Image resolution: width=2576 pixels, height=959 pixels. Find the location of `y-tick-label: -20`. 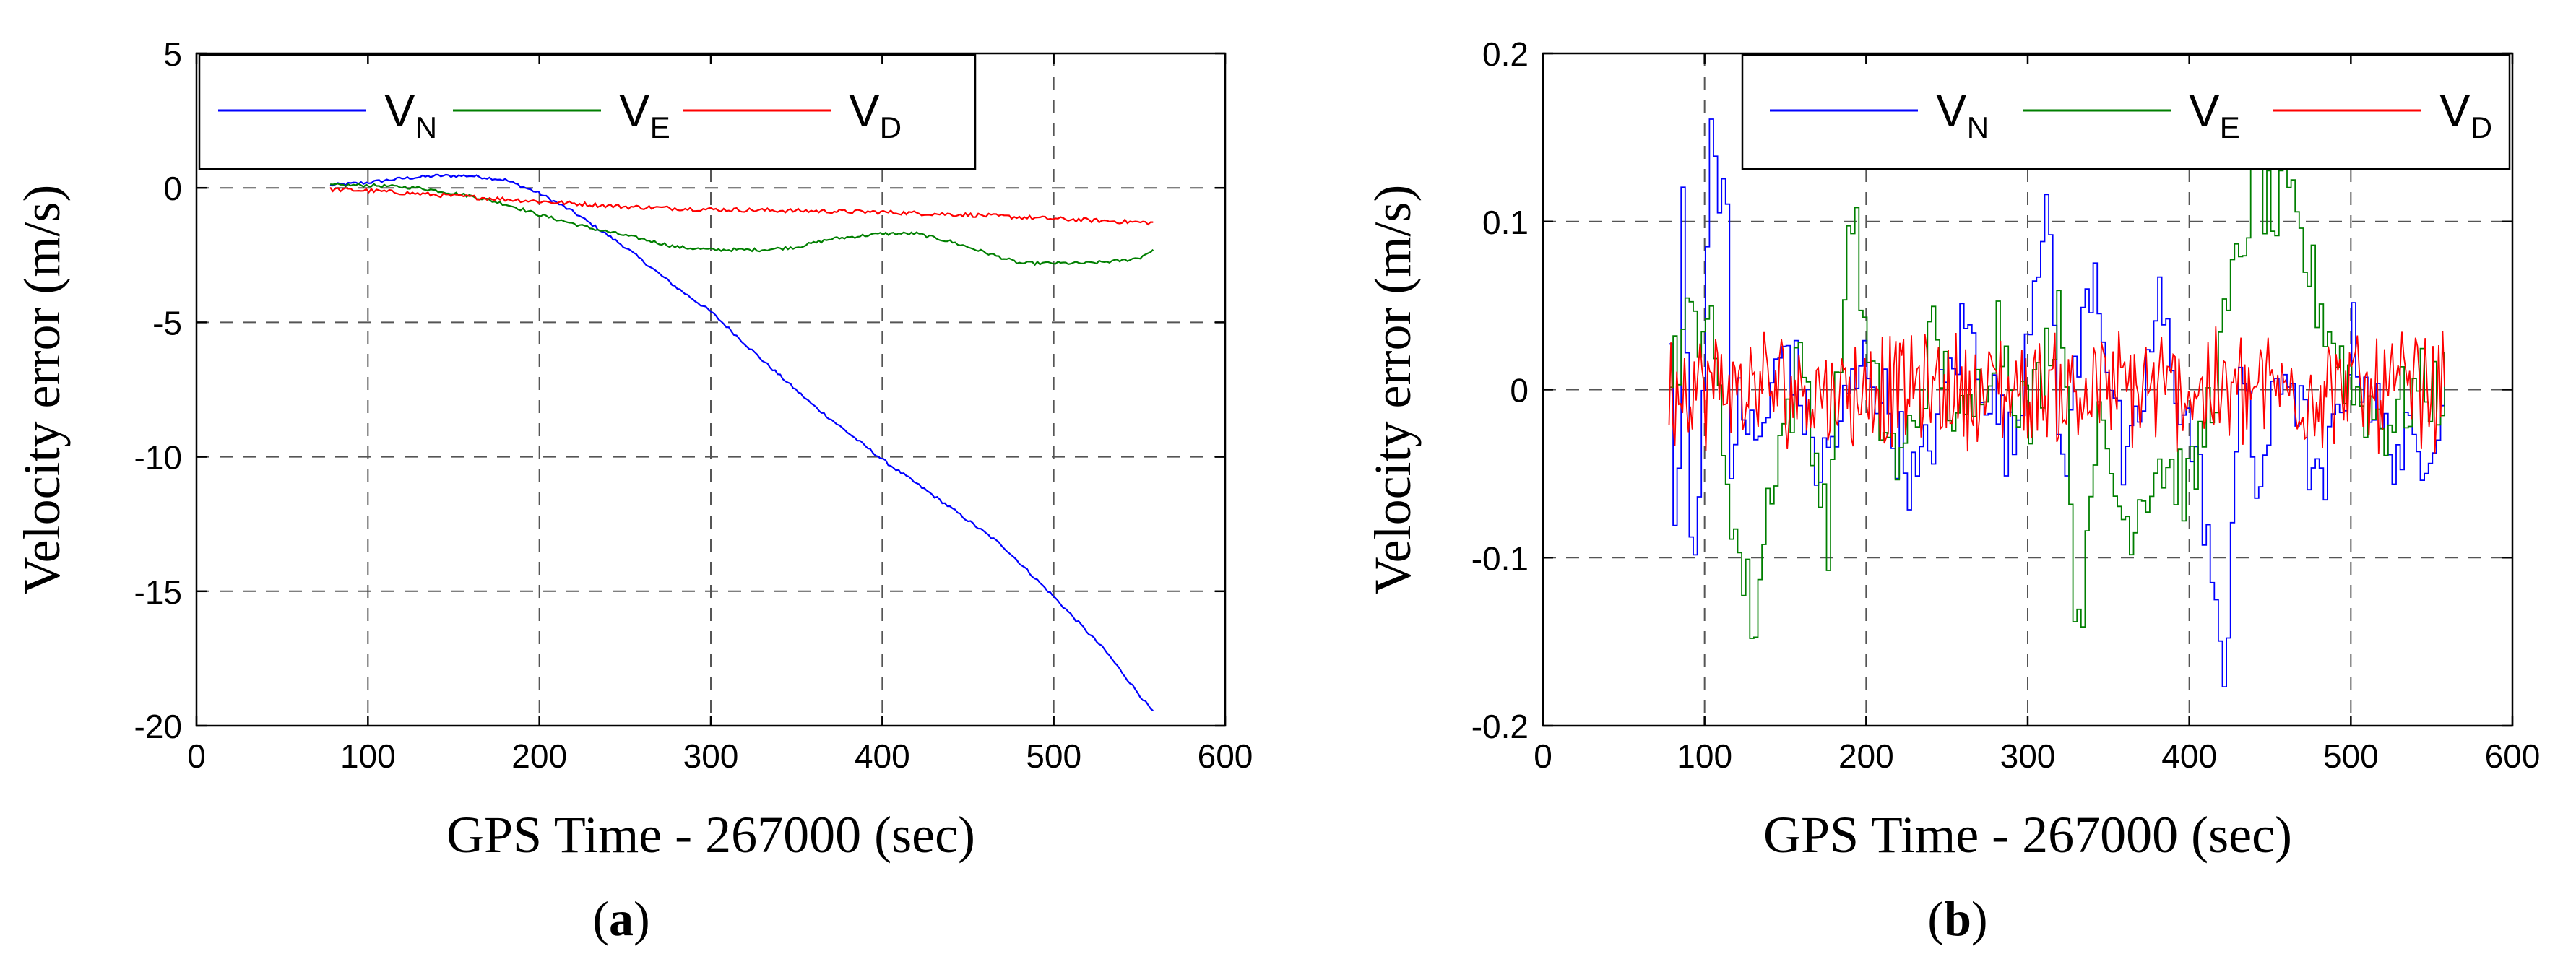

y-tick-label: -20 is located at coordinates (158, 726).